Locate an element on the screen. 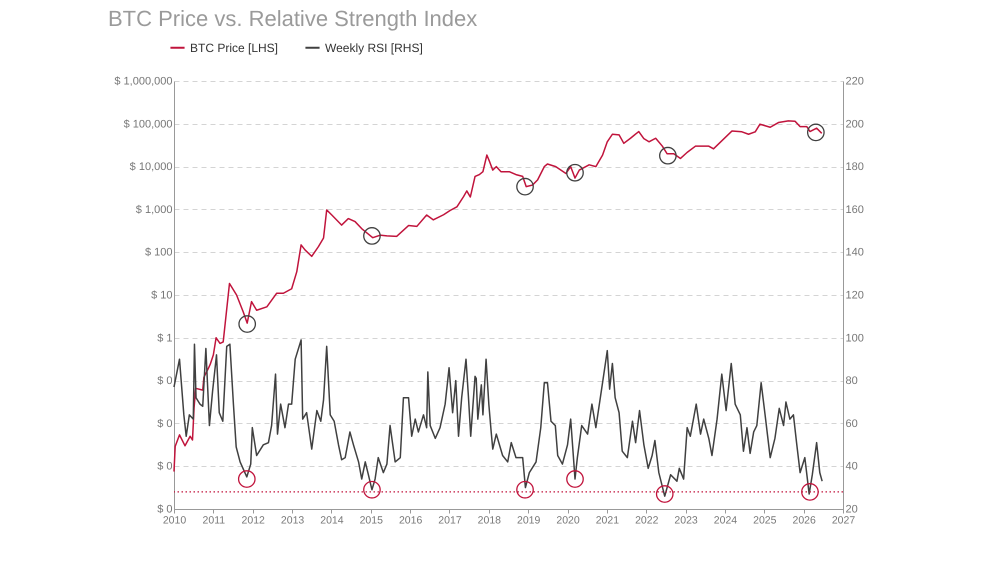 The height and width of the screenshot is (568, 1000). y2-tick-label: 180 is located at coordinates (855, 167).